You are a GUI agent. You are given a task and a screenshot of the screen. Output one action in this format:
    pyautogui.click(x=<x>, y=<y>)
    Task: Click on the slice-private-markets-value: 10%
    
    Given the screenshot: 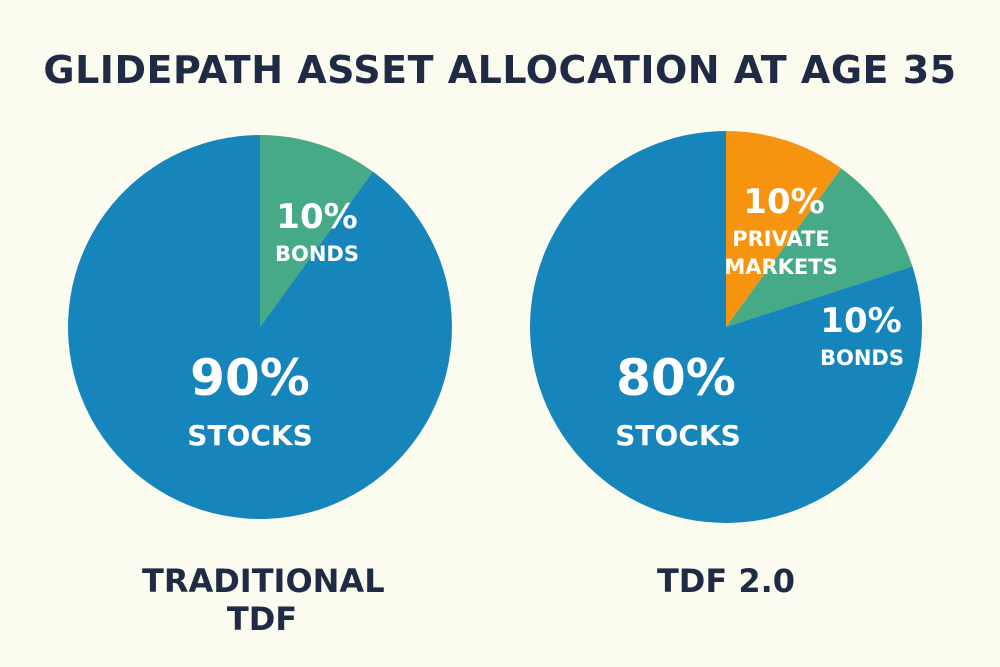 What is the action you would take?
    pyautogui.click(x=783, y=202)
    